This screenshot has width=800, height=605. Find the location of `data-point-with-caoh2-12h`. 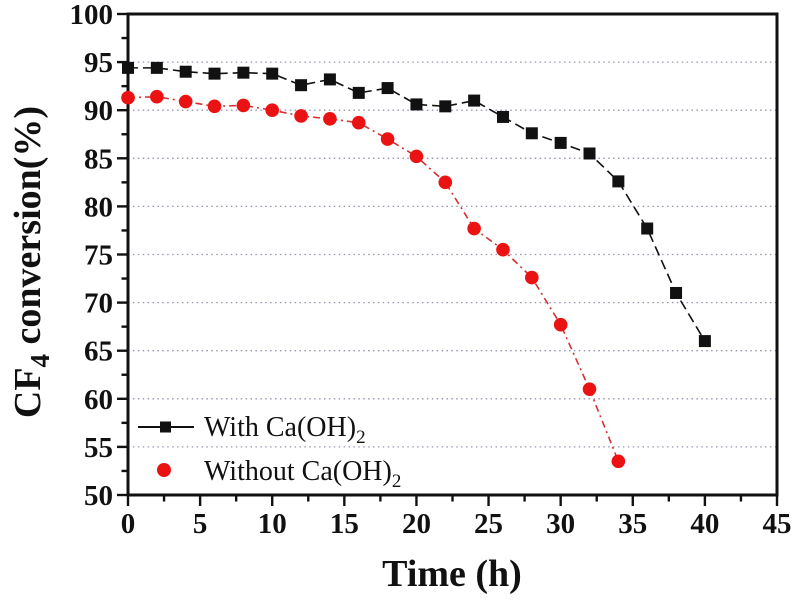

data-point-with-caoh2-12h is located at coordinates (301, 85).